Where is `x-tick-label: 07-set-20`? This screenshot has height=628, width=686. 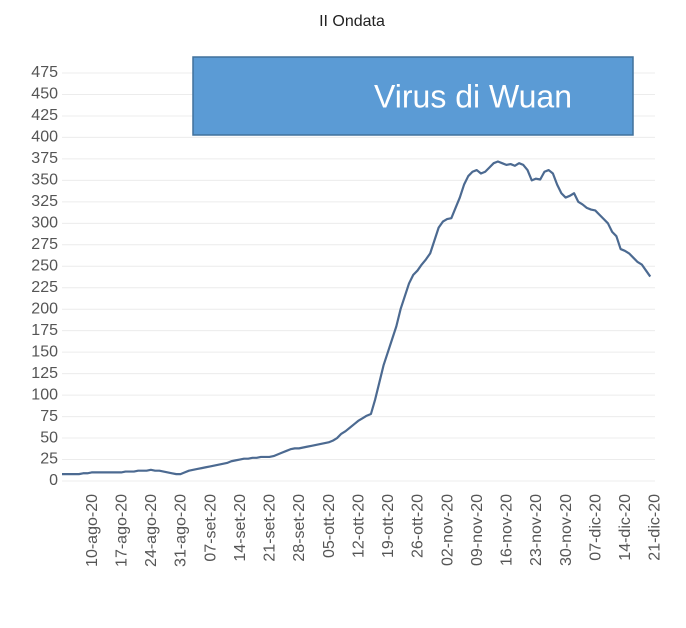
x-tick-label: 07-set-20 is located at coordinates (210, 528).